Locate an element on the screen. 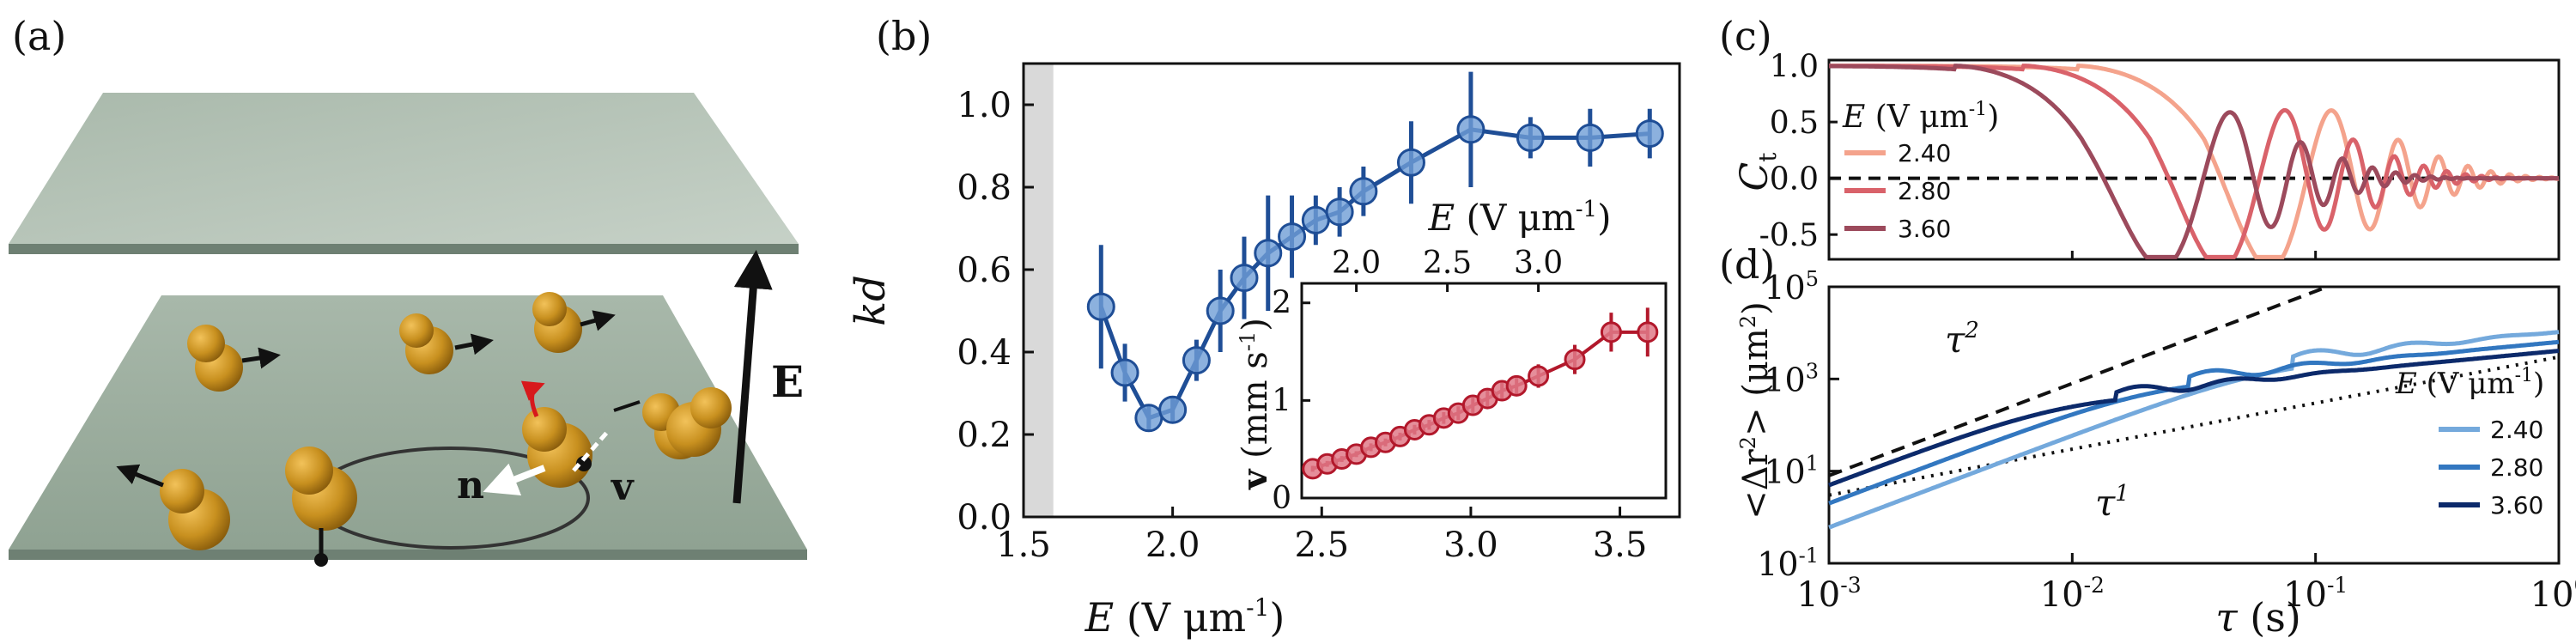  c-series-line is located at coordinates (2194, 161).